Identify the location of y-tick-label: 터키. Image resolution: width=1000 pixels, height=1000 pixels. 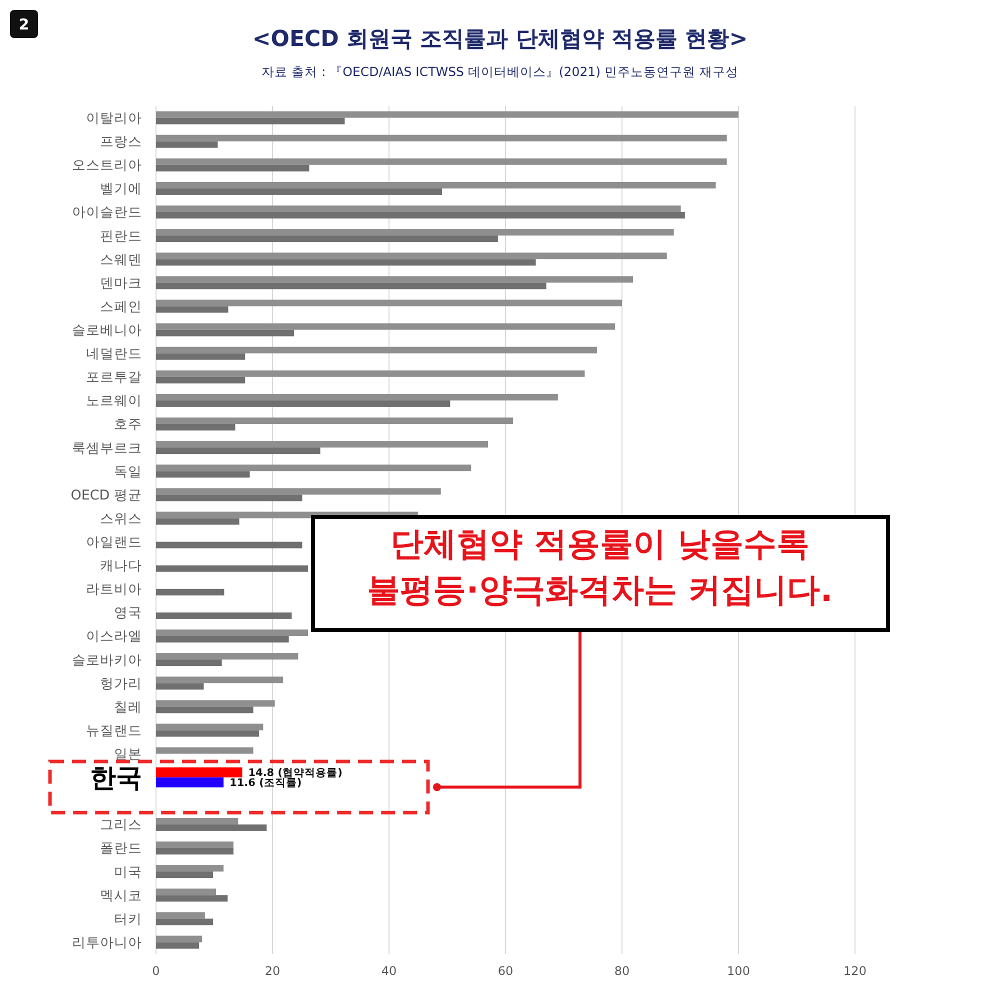
(128, 919).